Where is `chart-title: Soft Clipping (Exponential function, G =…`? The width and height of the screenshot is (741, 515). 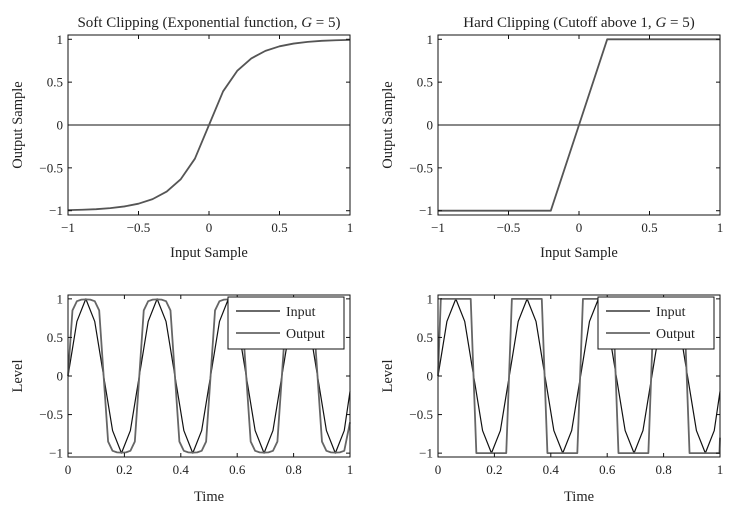
chart-title: Soft Clipping (Exponential function, G =… is located at coordinates (208, 23).